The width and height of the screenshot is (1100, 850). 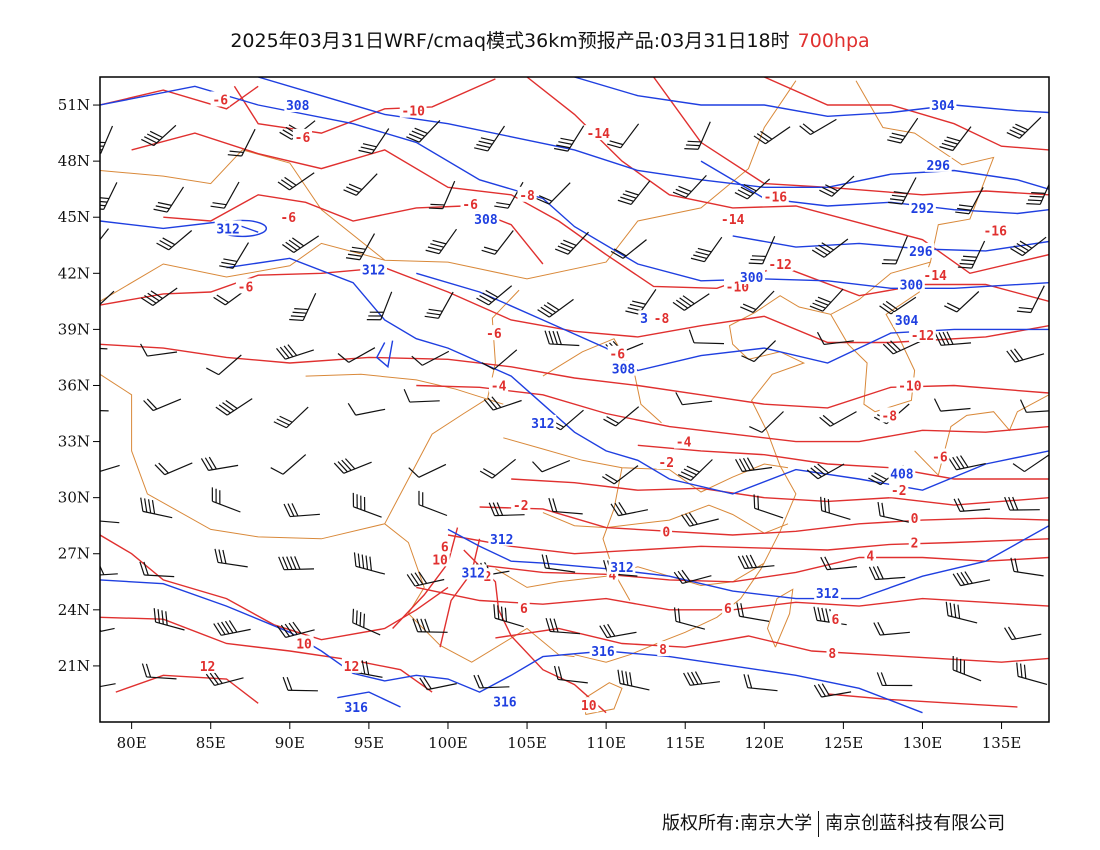 I want to click on y-tick-label: 51N, so click(x=74, y=105).